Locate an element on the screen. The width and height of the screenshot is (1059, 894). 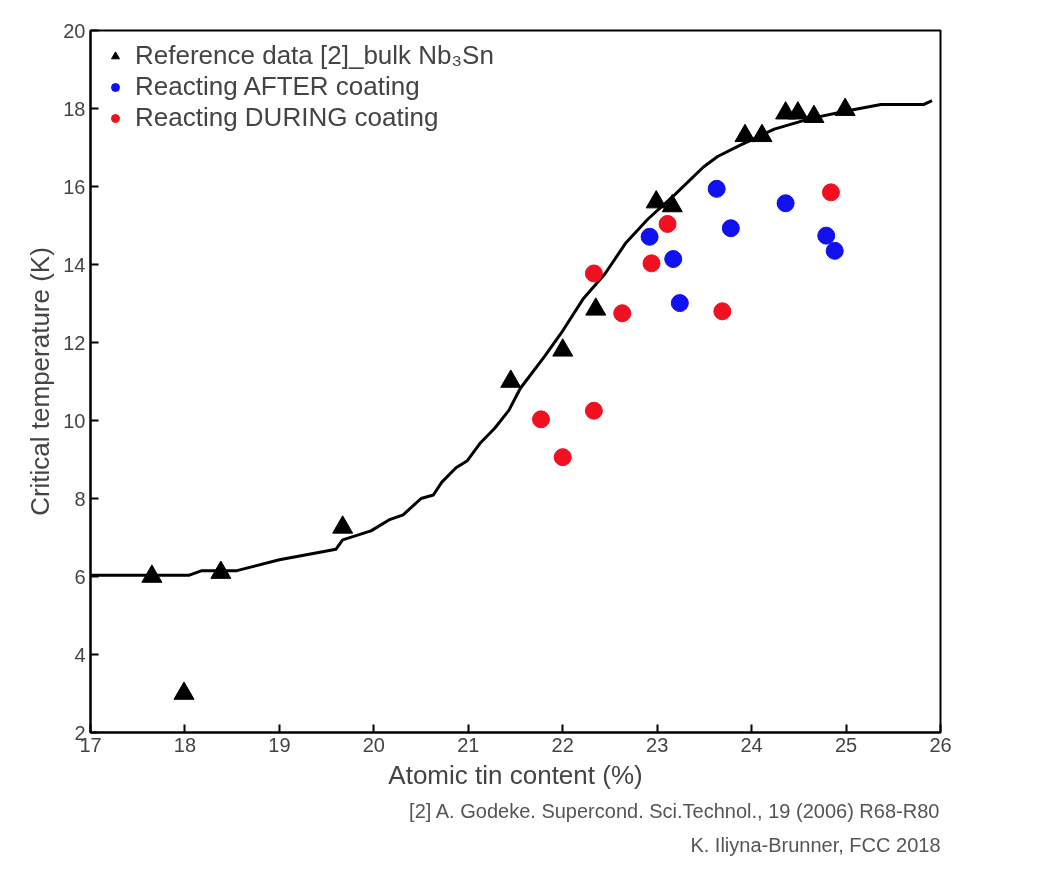
y-tick-label: 18 is located at coordinates (74, 108).